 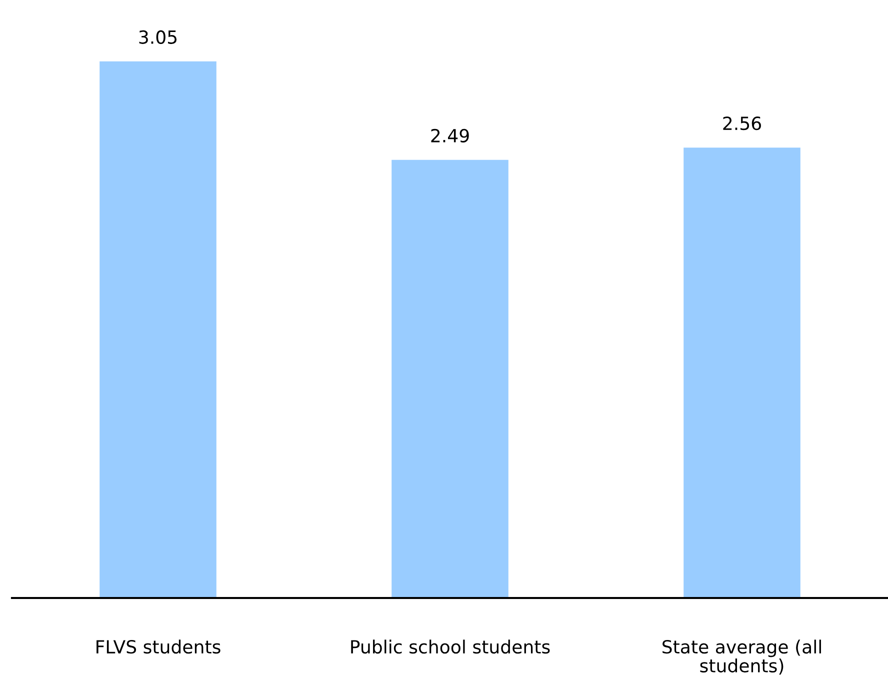 What do you see at coordinates (741, 657) in the screenshot?
I see `x-tick-label: State average (all students)` at bounding box center [741, 657].